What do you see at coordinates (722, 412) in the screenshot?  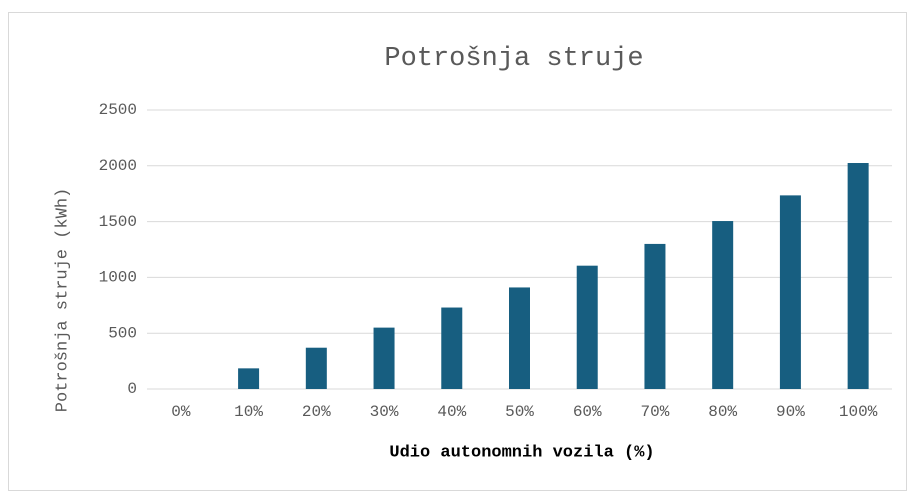 I see `x-tick-label: 80%` at bounding box center [722, 412].